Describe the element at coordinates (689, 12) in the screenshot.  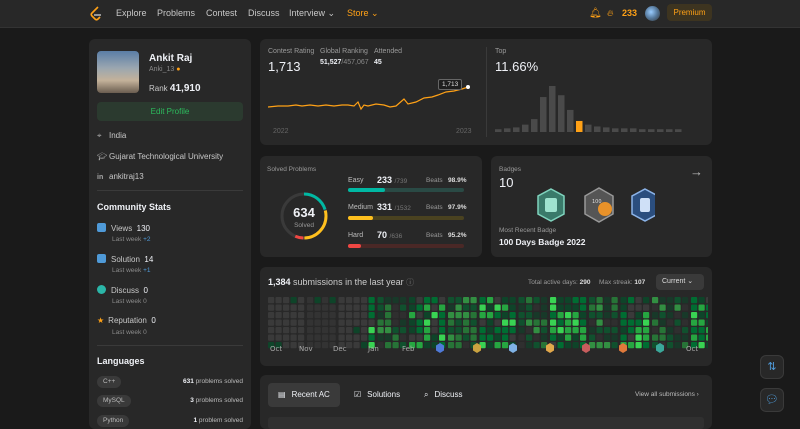
I see `premium-button: Premium` at that location.